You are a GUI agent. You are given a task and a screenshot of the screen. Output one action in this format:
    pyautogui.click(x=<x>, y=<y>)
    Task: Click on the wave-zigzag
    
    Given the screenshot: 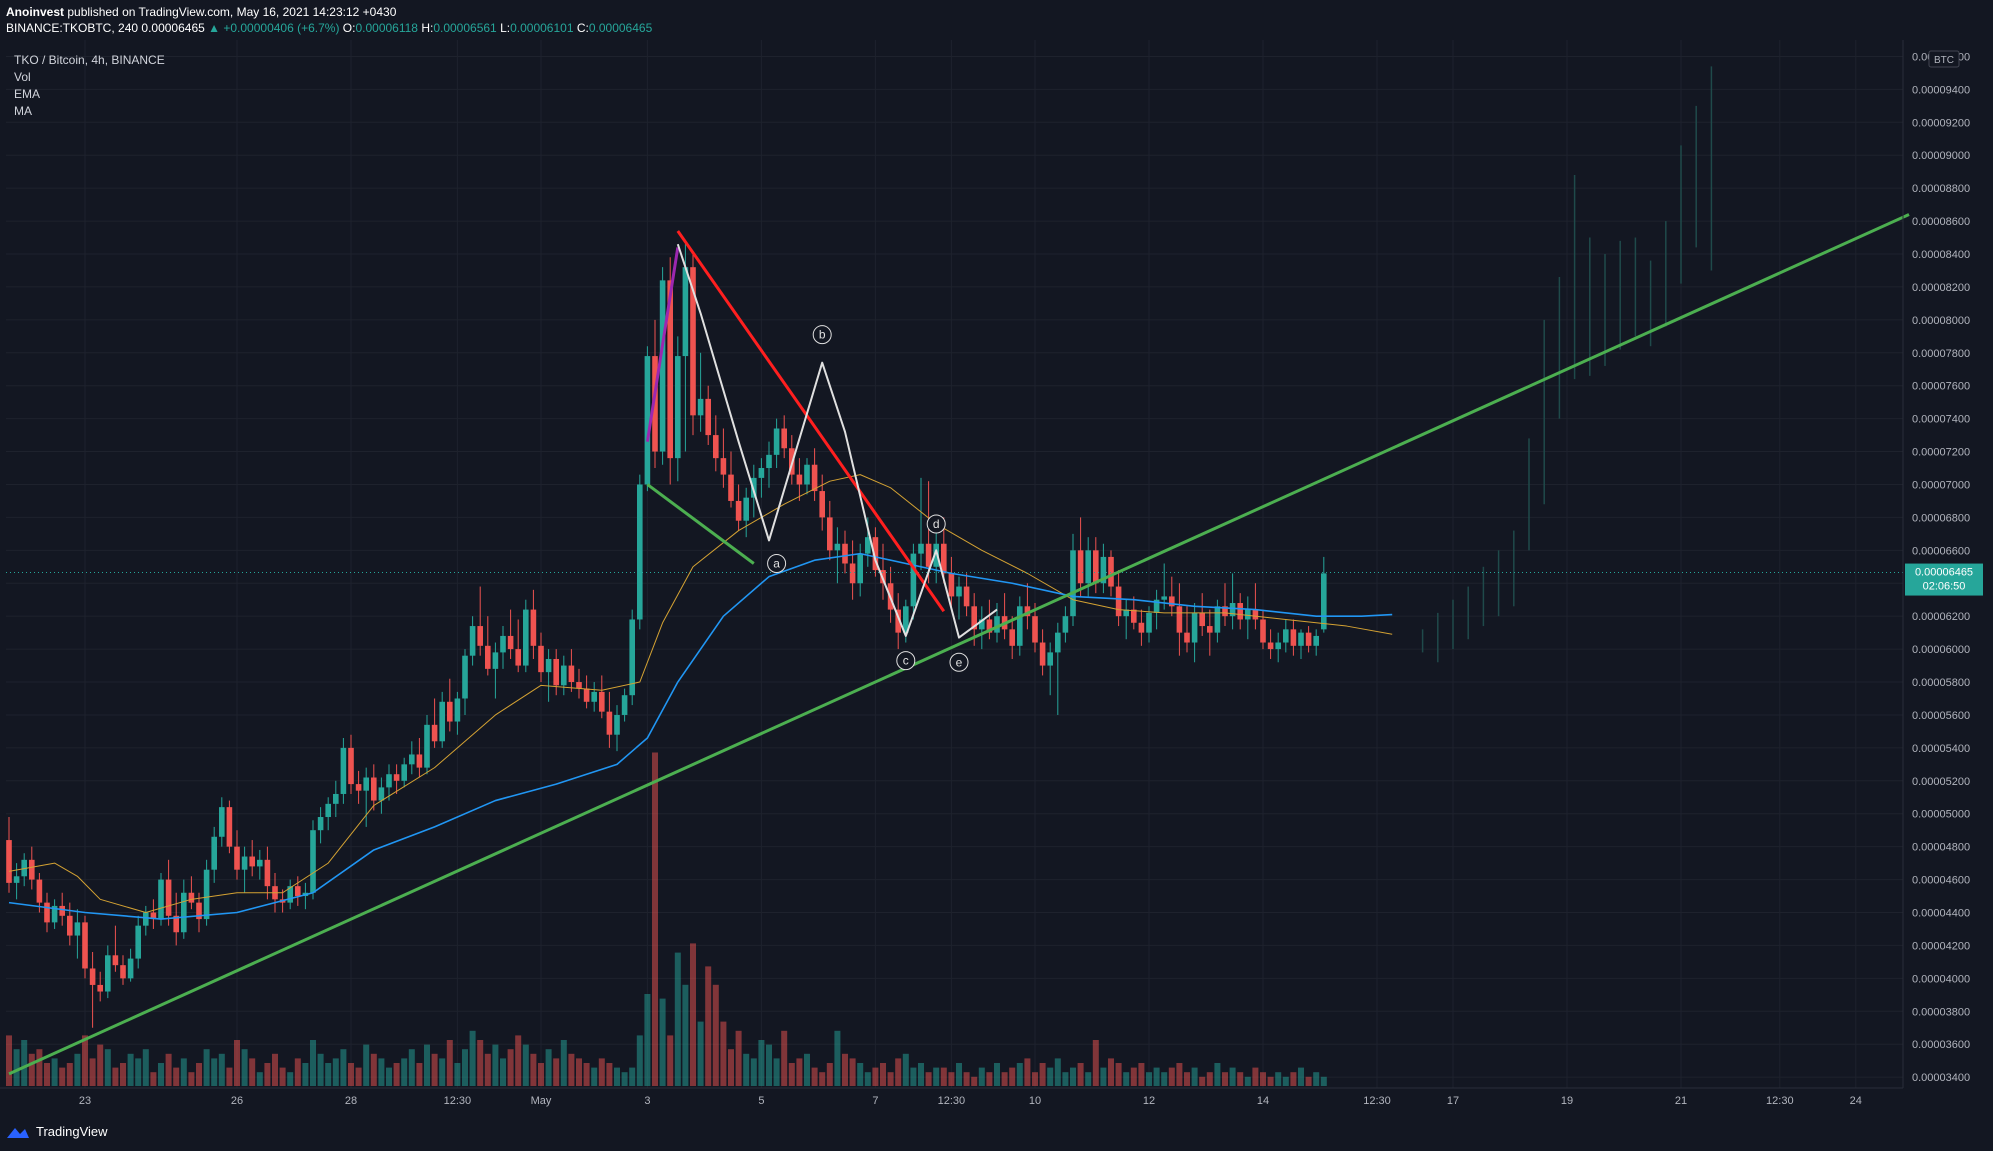 What is the action you would take?
    pyautogui.click(x=837, y=441)
    